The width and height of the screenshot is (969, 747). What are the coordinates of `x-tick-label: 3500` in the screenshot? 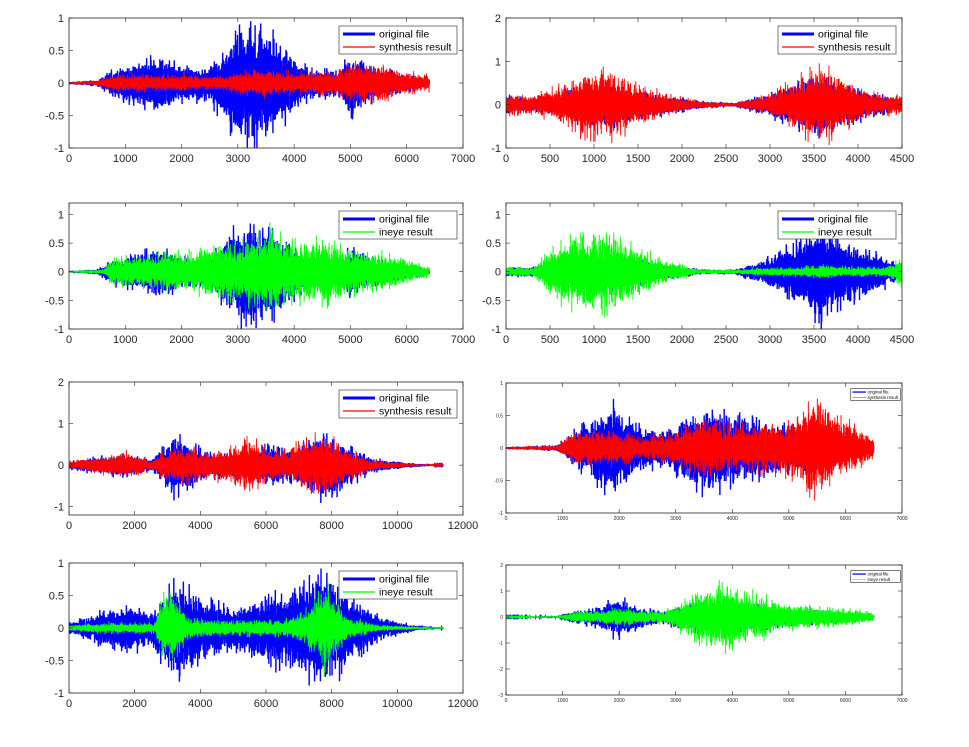 It's located at (814, 340).